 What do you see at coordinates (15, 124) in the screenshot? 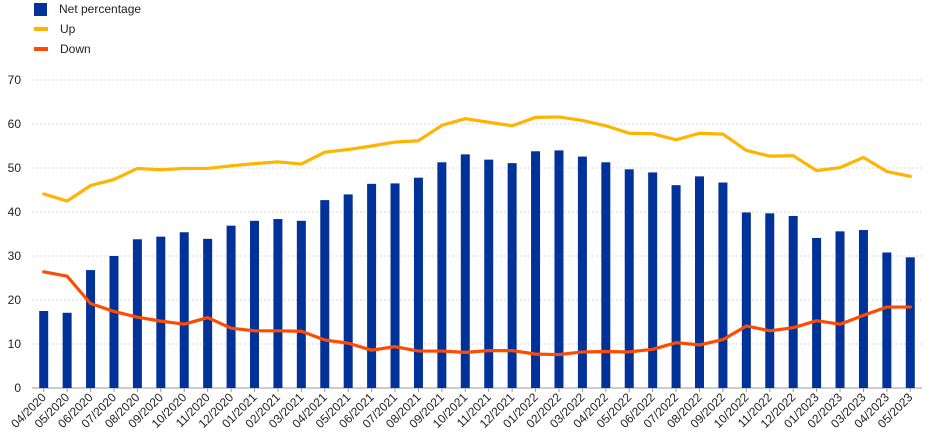
I see `y-tick-label: 60` at bounding box center [15, 124].